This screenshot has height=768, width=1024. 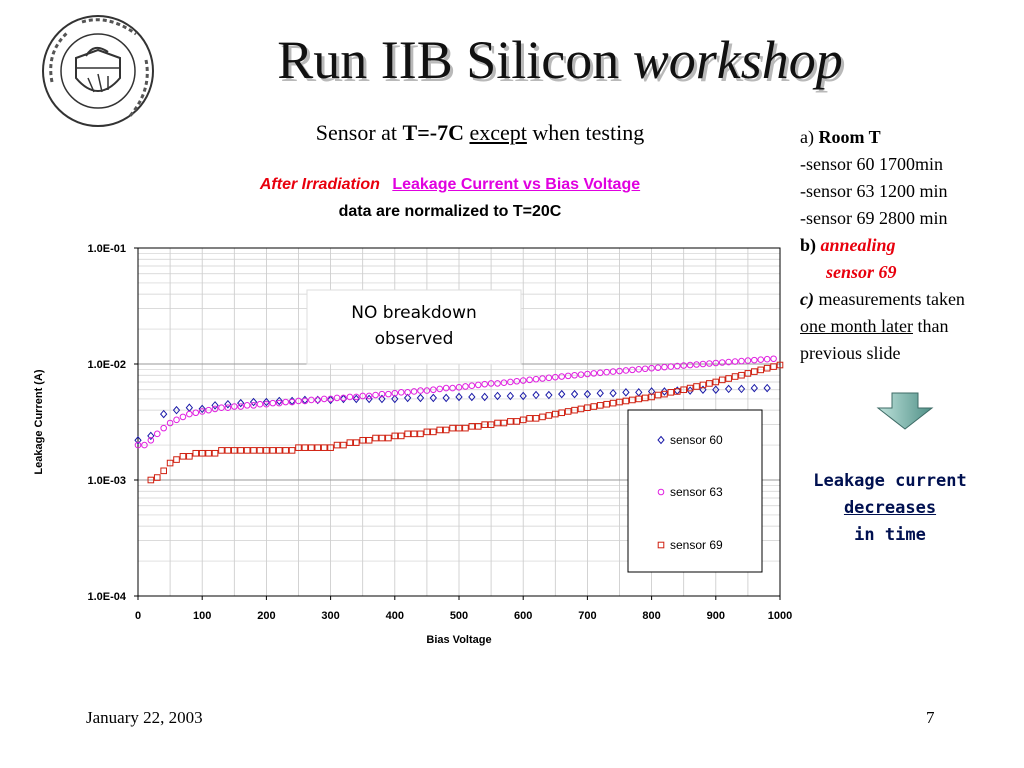 I want to click on data-points, so click(x=459, y=419).